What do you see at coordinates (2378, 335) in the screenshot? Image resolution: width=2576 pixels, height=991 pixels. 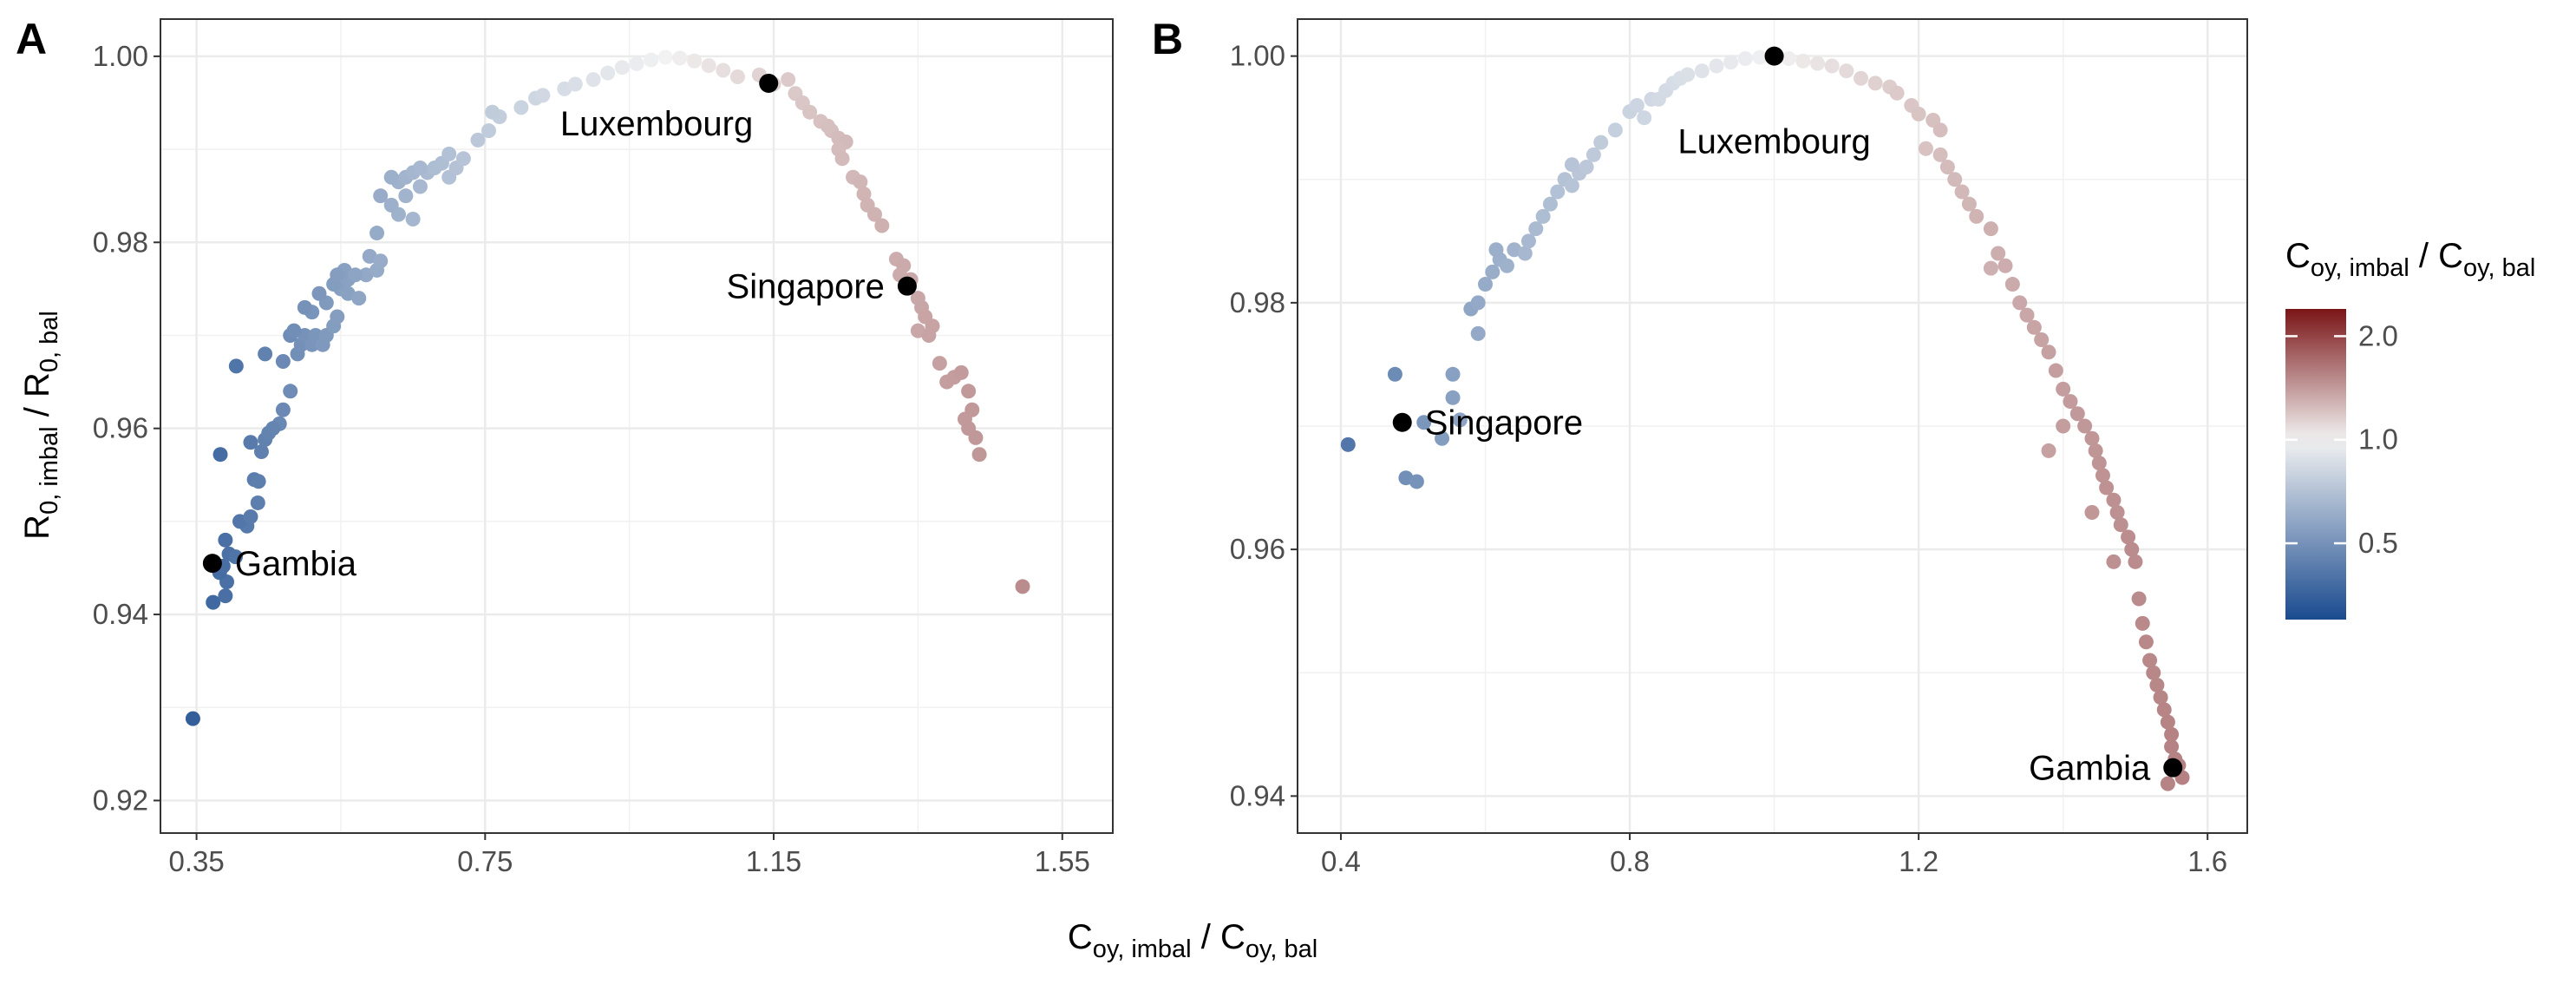 I see `legend-tick-label: 2.0` at bounding box center [2378, 335].